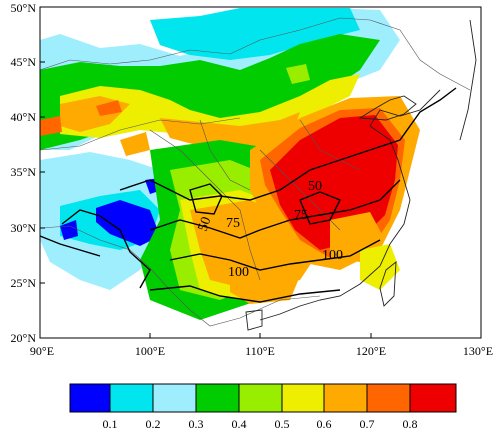 This screenshot has height=432, width=500. I want to click on lon-label: 110°E, so click(260, 351).